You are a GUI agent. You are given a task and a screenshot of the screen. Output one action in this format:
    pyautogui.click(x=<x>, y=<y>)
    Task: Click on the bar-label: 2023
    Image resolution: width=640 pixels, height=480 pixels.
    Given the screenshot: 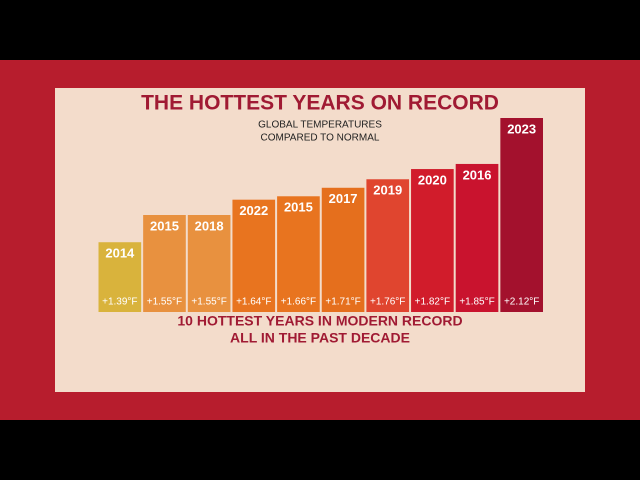 What is the action you would take?
    pyautogui.click(x=521, y=128)
    